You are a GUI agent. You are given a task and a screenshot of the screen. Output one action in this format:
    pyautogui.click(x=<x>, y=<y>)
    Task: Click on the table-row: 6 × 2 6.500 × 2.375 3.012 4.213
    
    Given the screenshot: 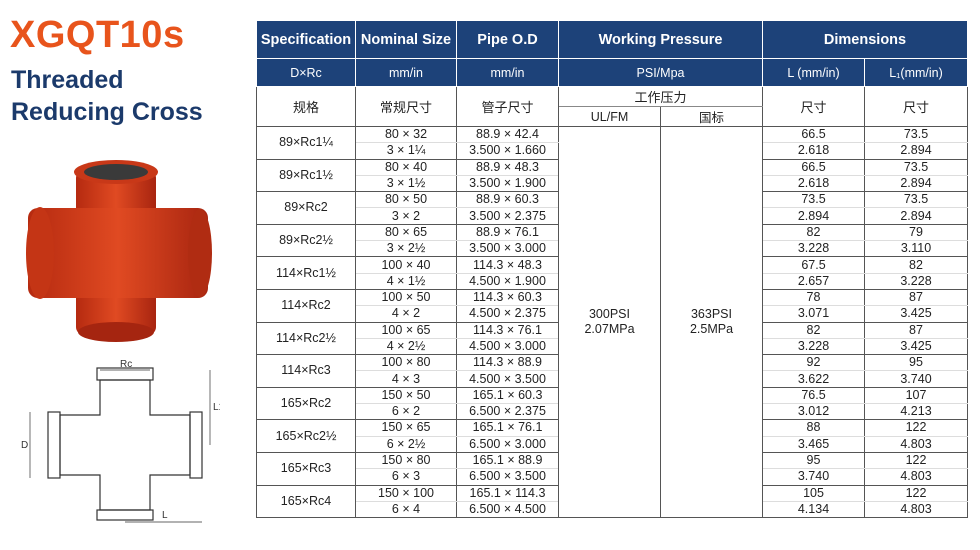 What is the action you would take?
    pyautogui.click(x=612, y=412)
    